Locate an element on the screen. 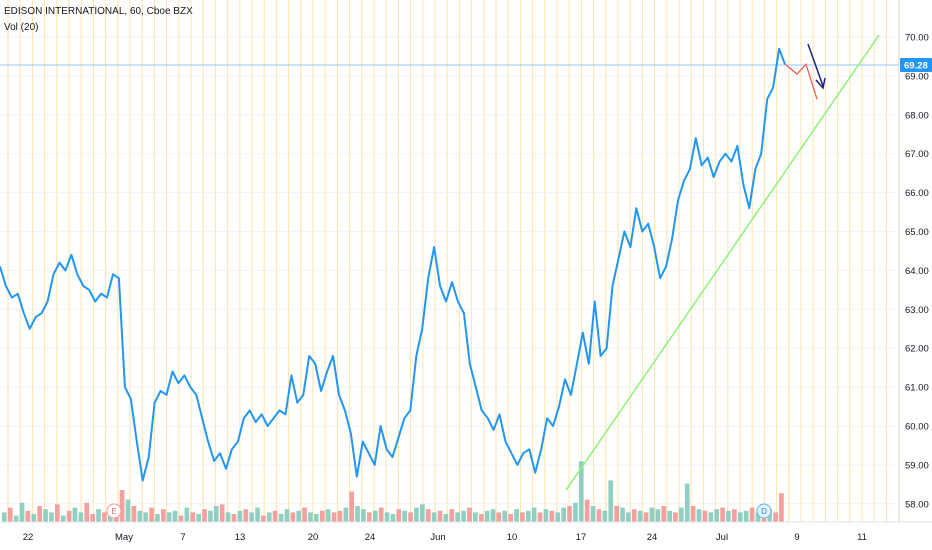 The width and height of the screenshot is (932, 550). price-tick-label: 60.00 is located at coordinates (917, 427).